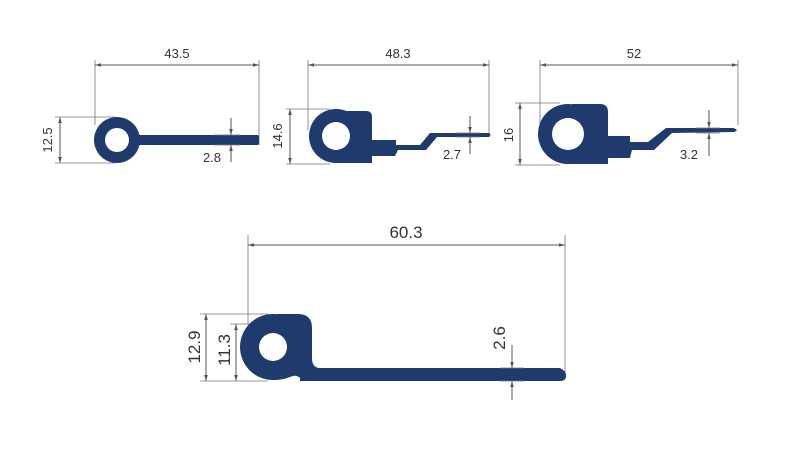  What do you see at coordinates (176, 53) in the screenshot?
I see `width-label: 43.5` at bounding box center [176, 53].